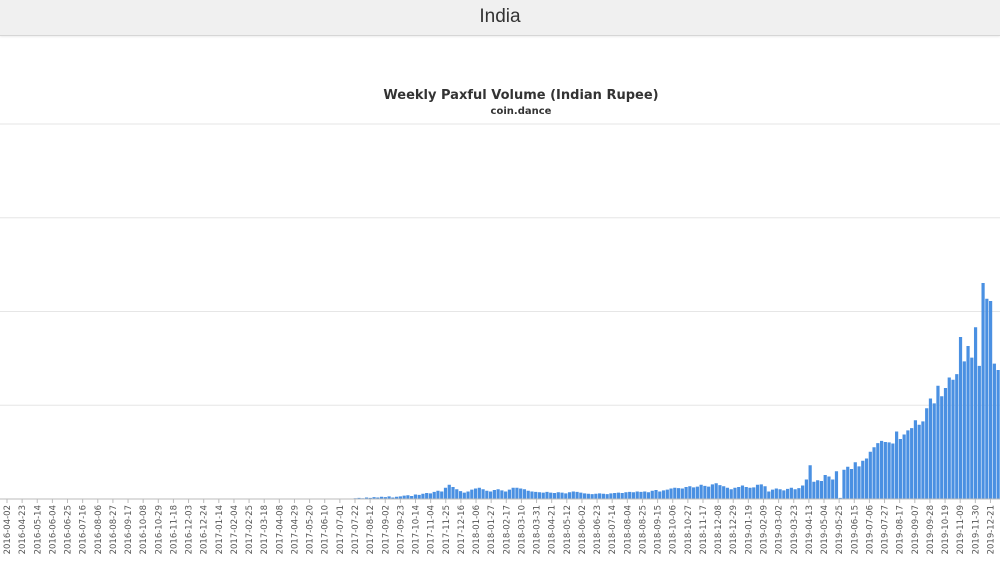 Image resolution: width=1000 pixels, height=588 pixels. I want to click on x-tick-label: 2016-08-06, so click(99, 529).